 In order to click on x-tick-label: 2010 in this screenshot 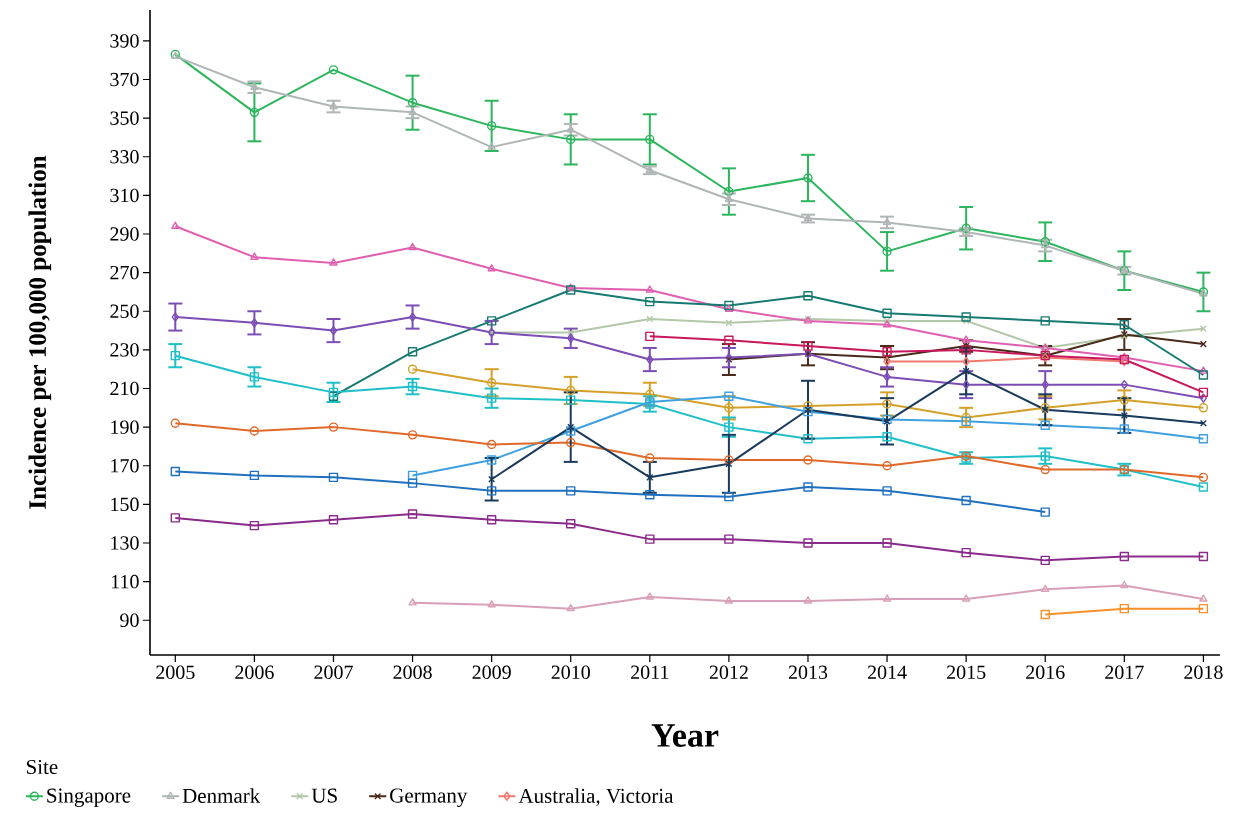, I will do `click(570, 672)`.